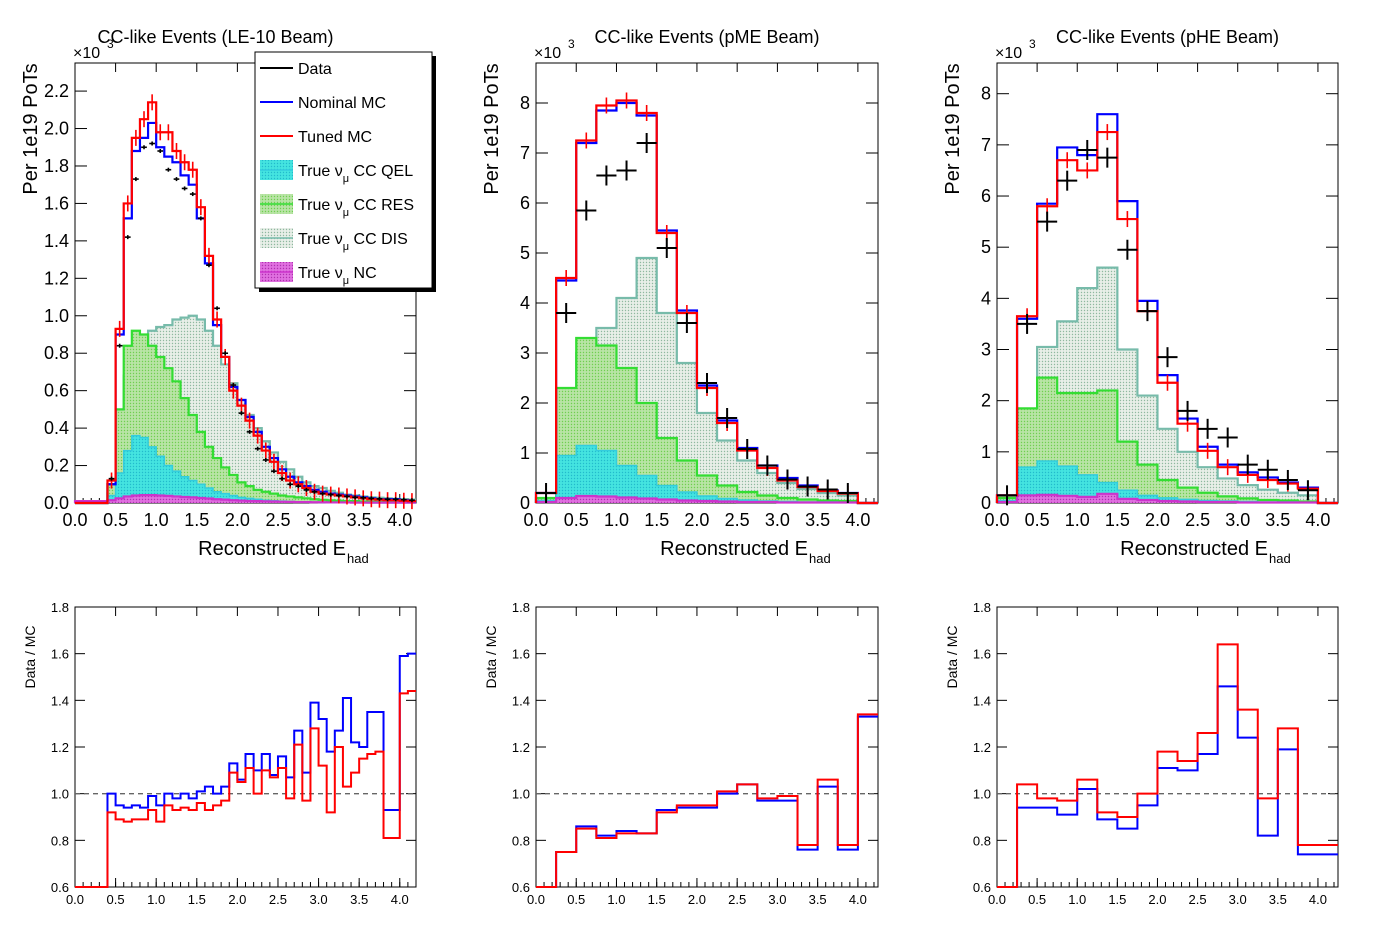 The image size is (1396, 951). Describe the element at coordinates (356, 208) in the screenshot. I see `legend-label: True νμ CC RES` at that location.